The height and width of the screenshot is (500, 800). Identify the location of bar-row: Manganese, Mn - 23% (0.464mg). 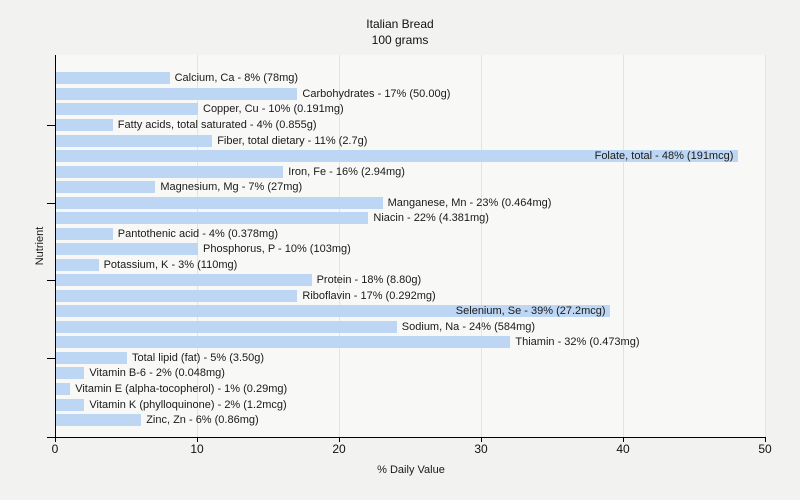
(411, 202).